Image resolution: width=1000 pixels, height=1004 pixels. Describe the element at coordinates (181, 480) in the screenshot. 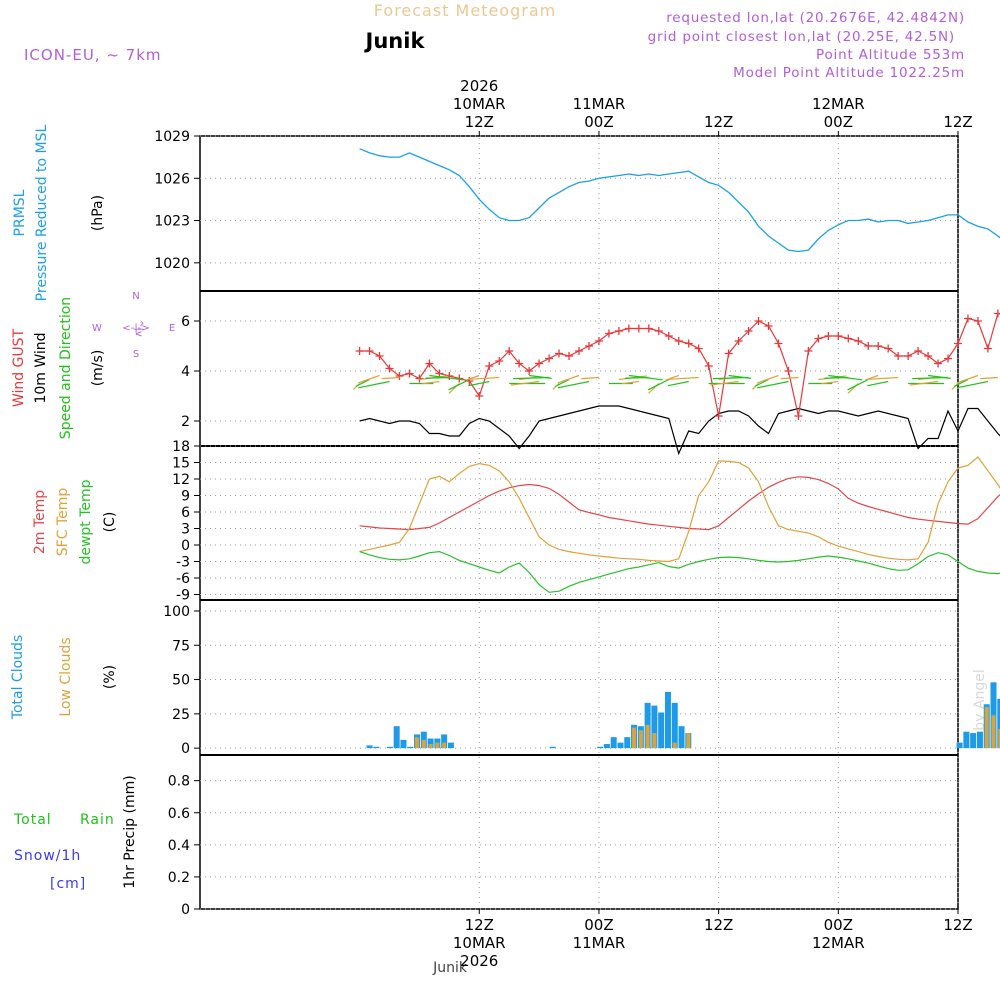

I see `y-tick-label: 12` at that location.